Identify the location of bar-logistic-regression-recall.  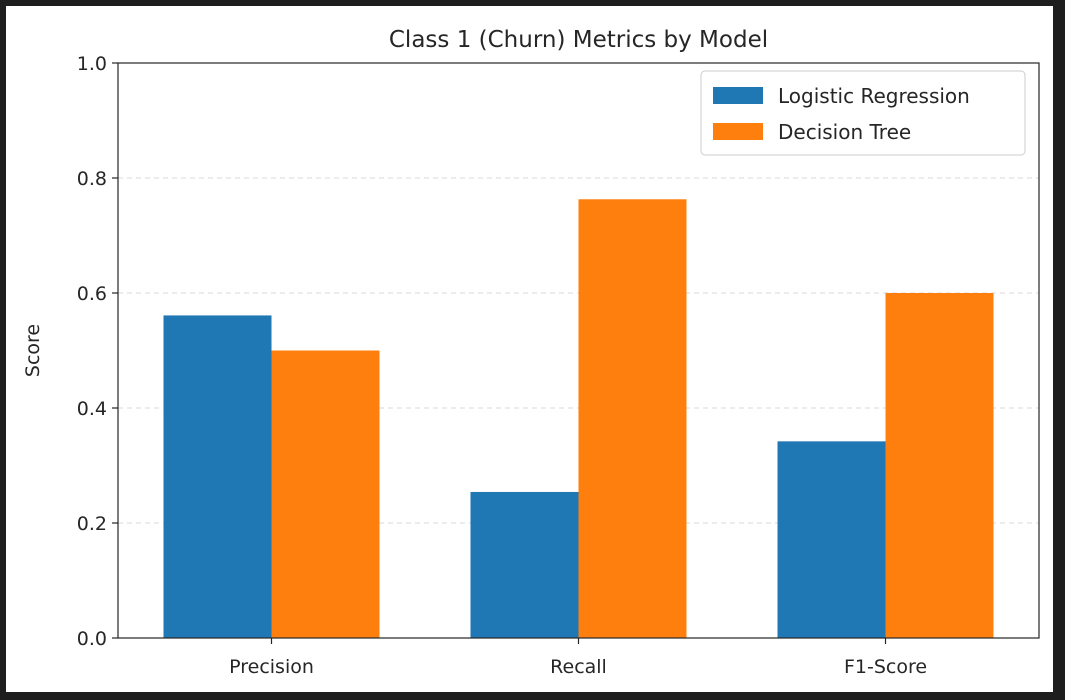
(524, 564).